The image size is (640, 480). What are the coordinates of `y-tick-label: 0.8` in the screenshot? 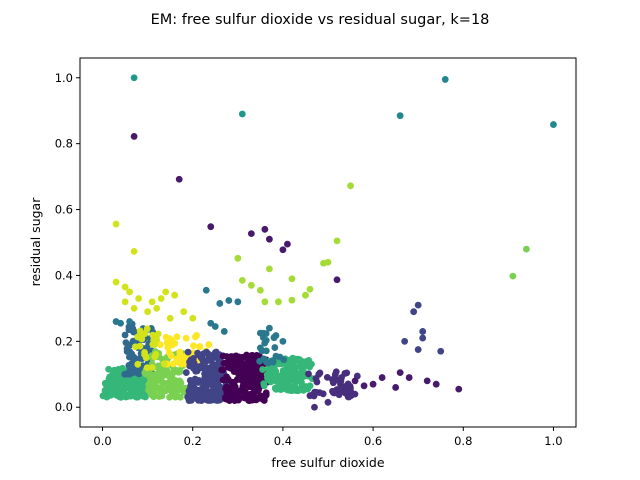 It's located at (64, 144).